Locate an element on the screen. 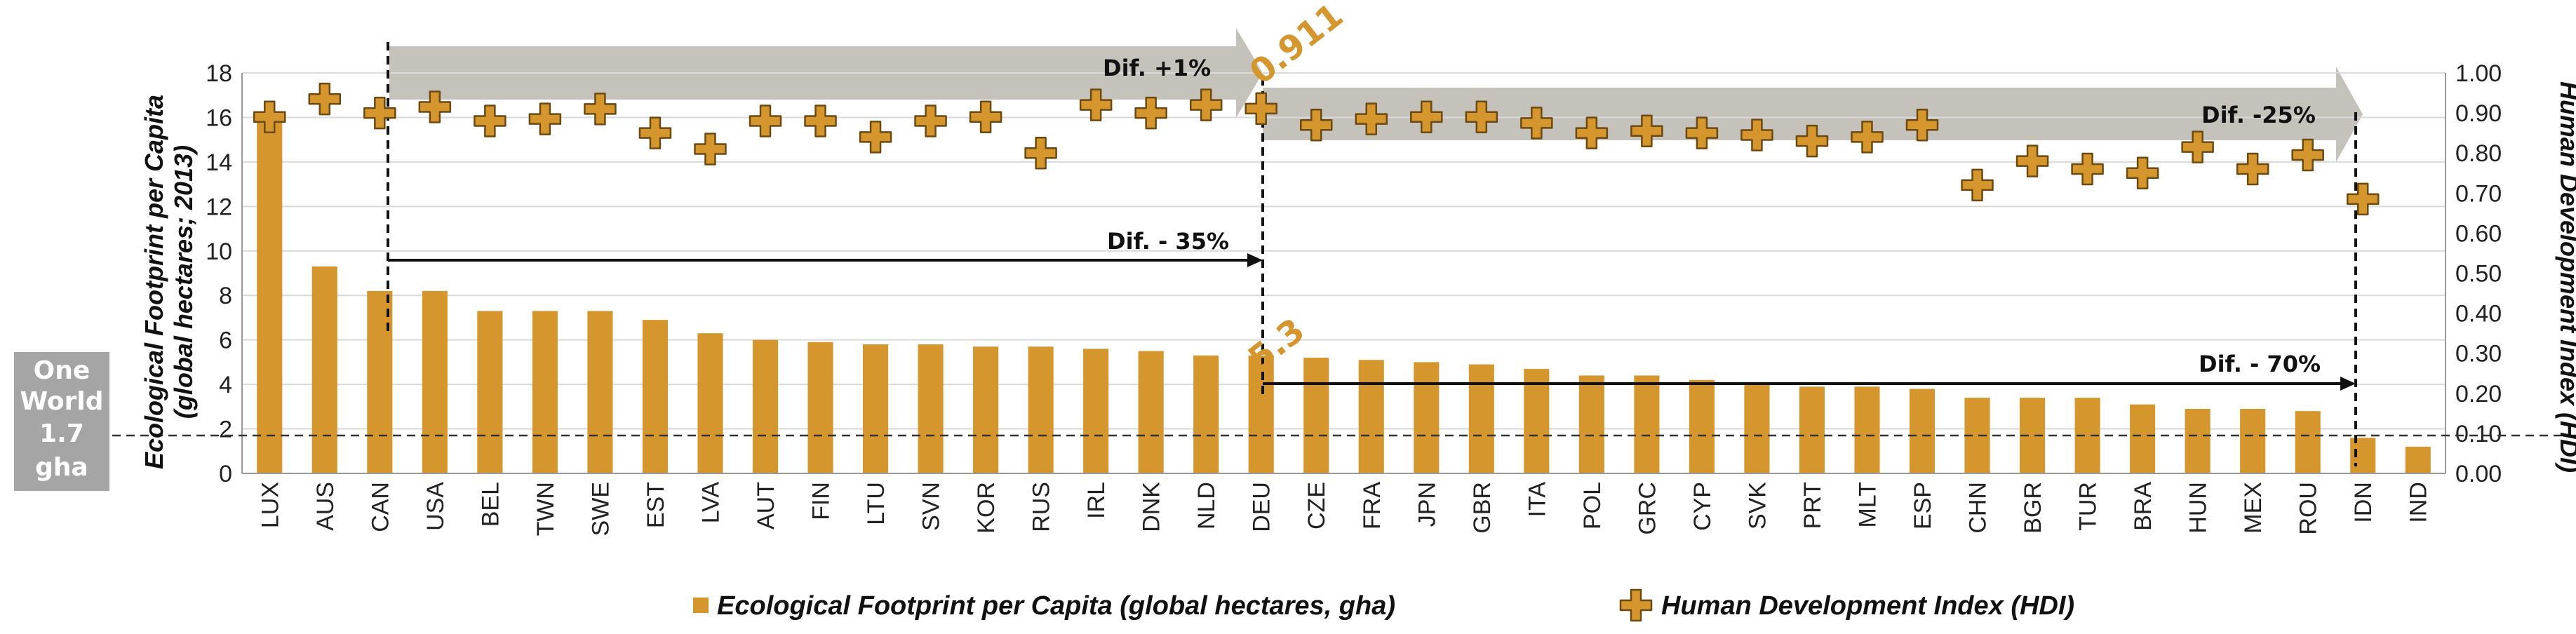 This screenshot has height=634, width=2576. left-tick-label: 6 is located at coordinates (226, 341).